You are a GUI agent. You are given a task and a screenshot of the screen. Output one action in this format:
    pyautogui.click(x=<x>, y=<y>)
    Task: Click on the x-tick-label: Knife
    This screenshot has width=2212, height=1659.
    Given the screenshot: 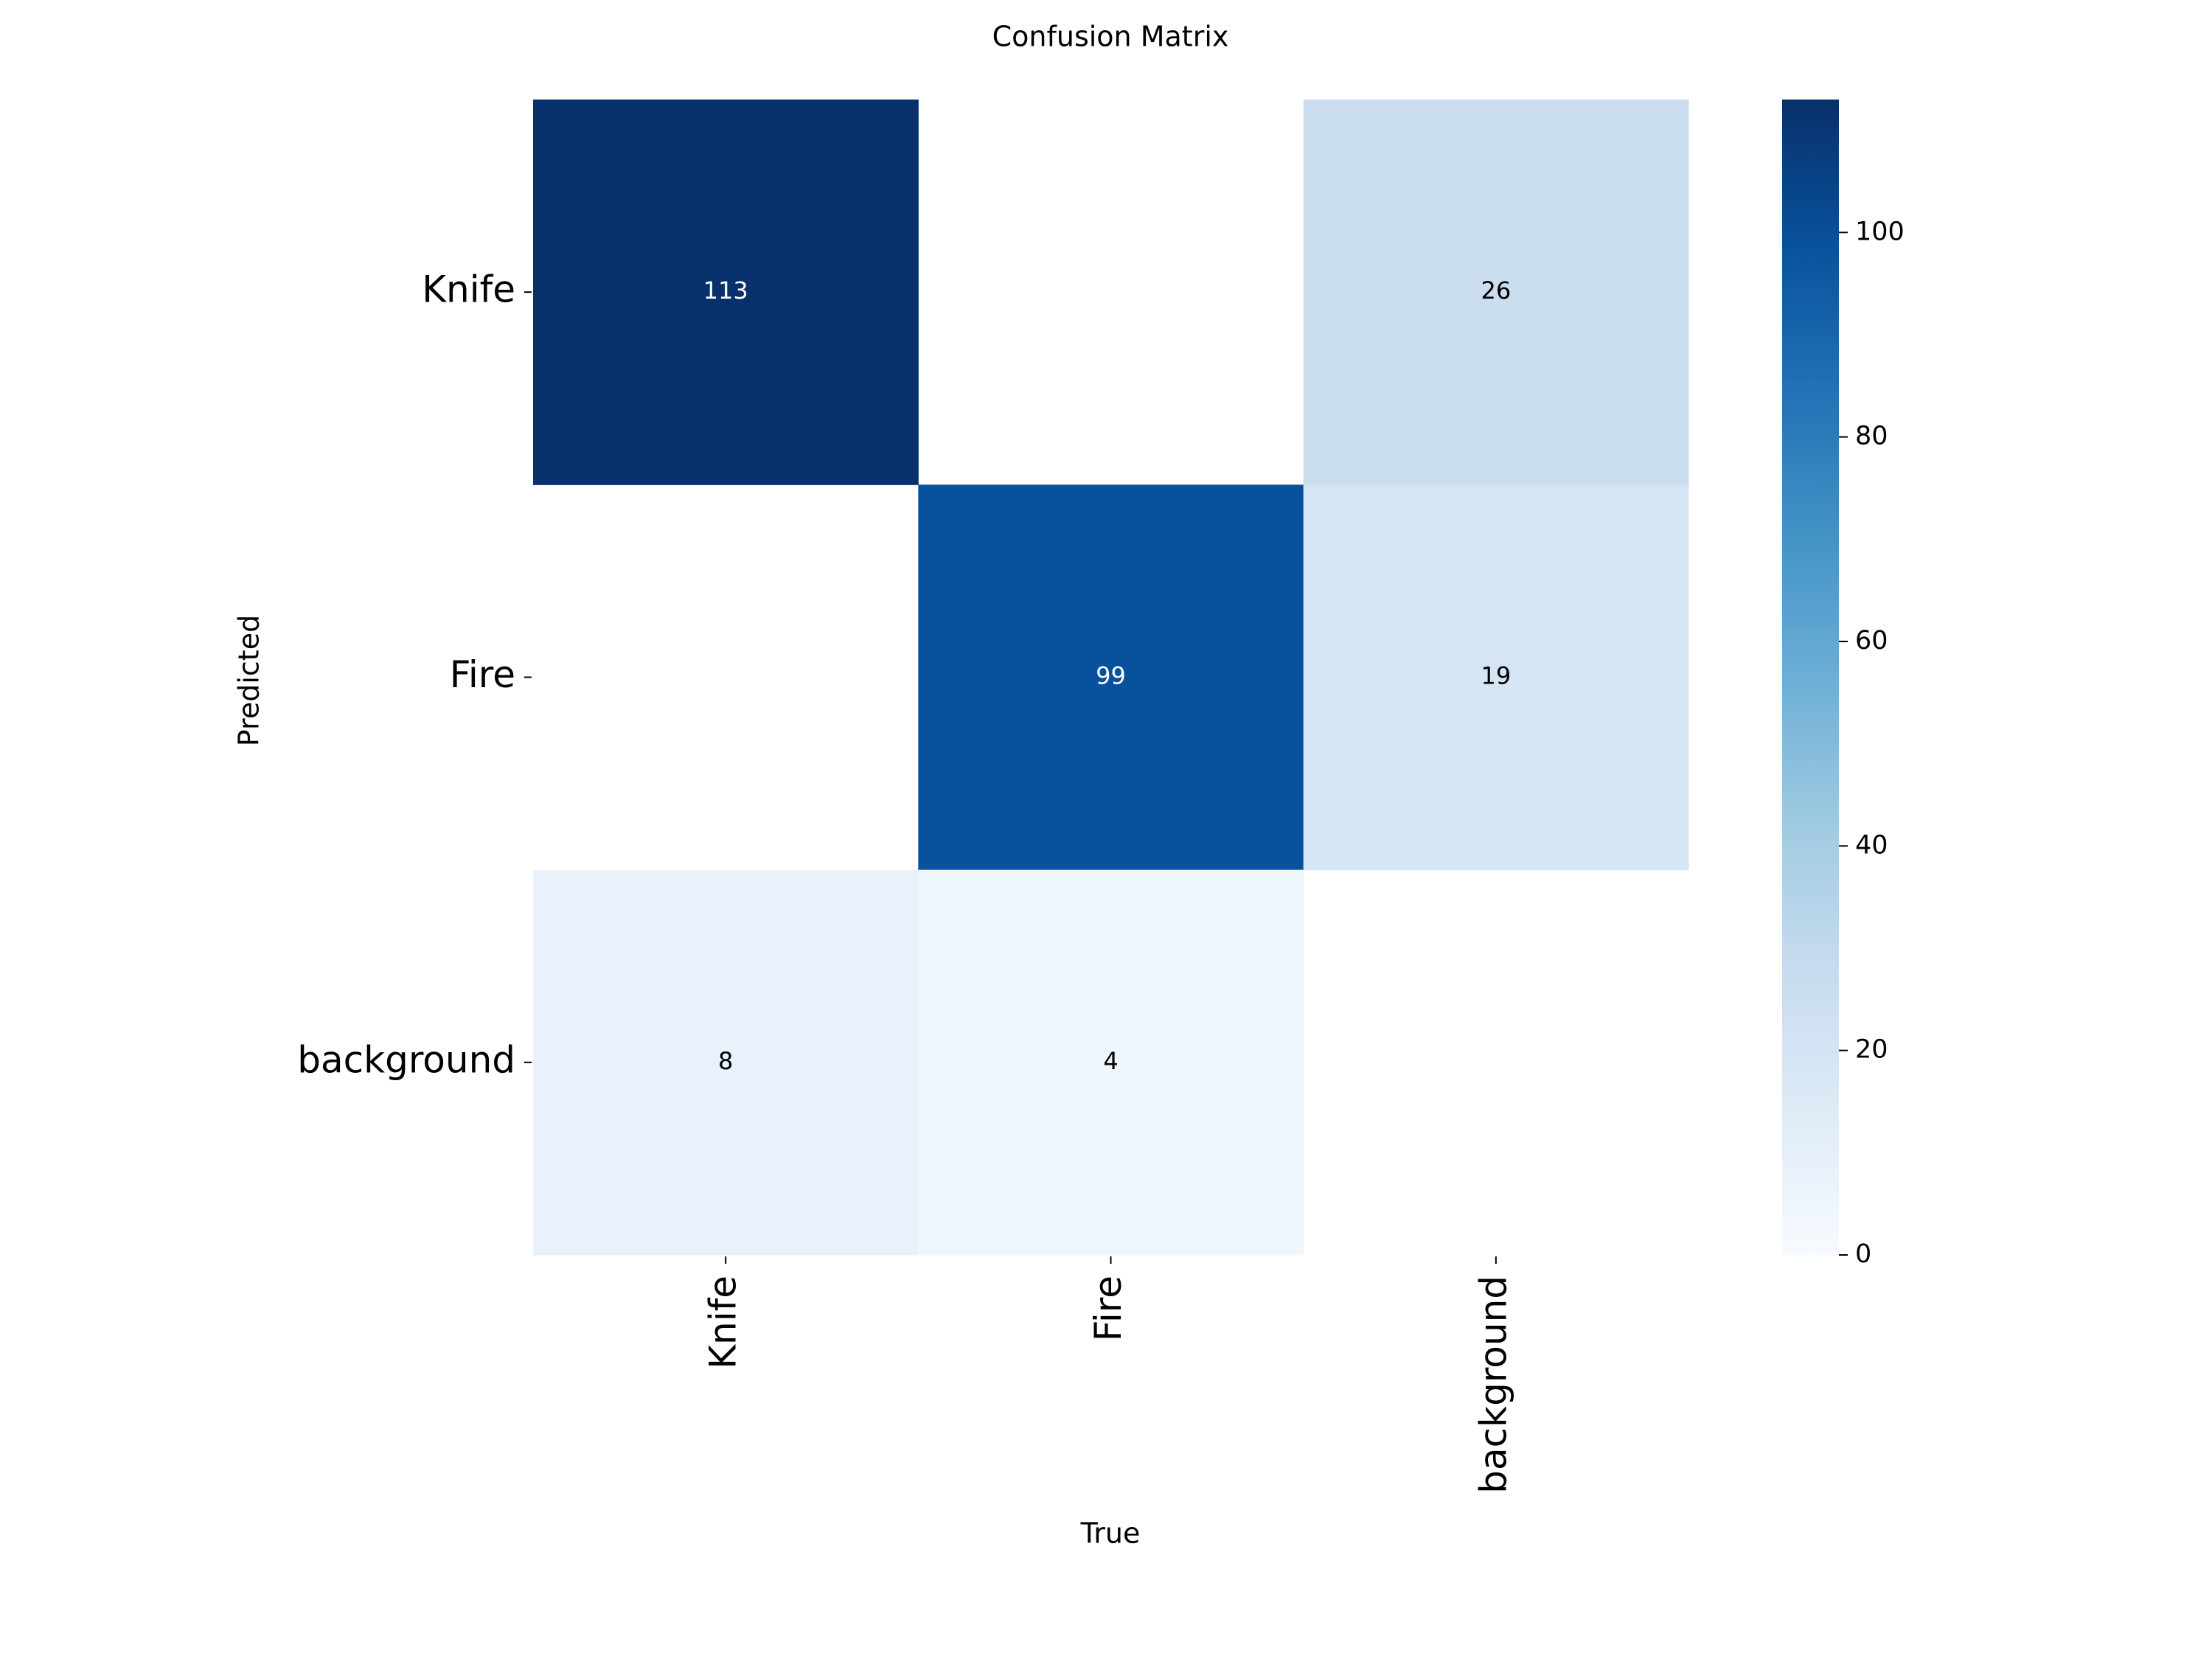 What is the action you would take?
    pyautogui.click(x=723, y=1322)
    